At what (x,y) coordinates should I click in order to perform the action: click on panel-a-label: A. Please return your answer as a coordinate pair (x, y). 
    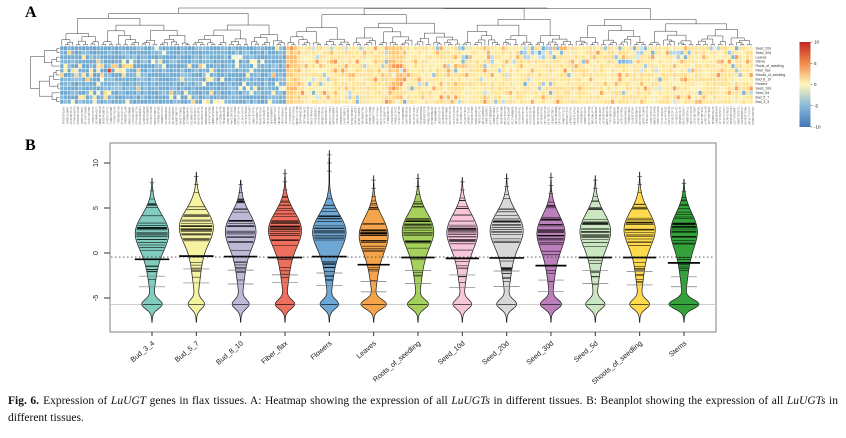
    Looking at the image, I should click on (31, 12).